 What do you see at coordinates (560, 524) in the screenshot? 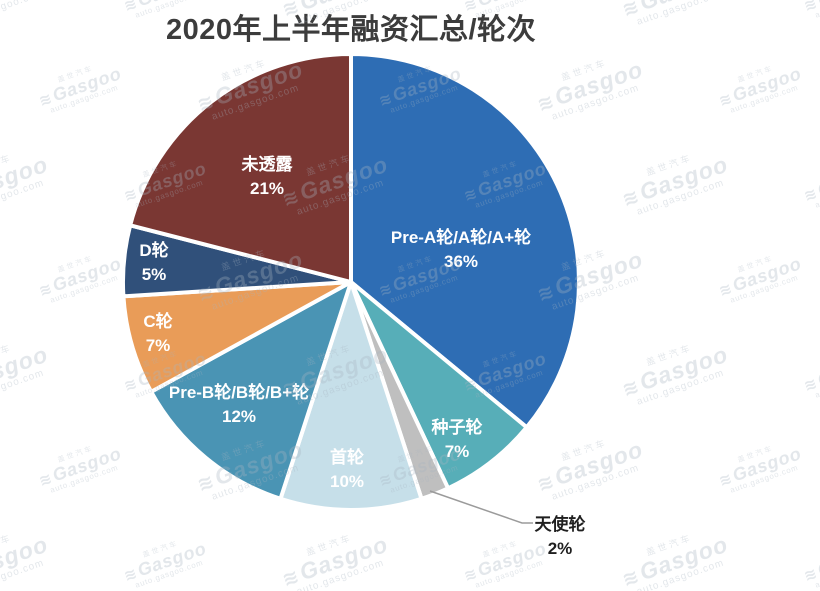
I see `slice-label-3: 天使轮` at bounding box center [560, 524].